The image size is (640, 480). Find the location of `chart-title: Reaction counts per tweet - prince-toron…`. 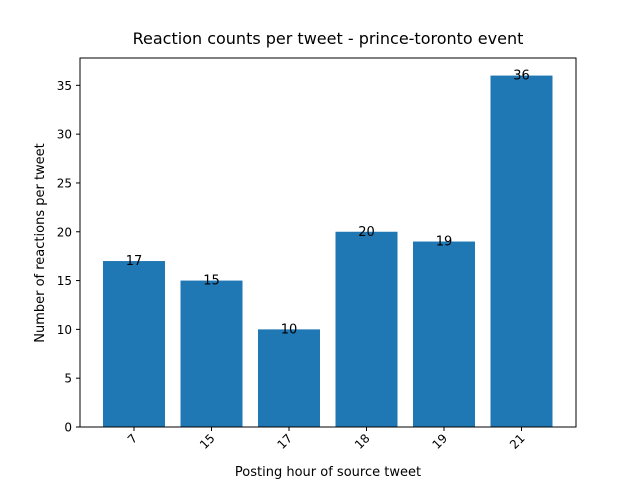

chart-title: Reaction counts per tweet - prince-toron… is located at coordinates (328, 38).